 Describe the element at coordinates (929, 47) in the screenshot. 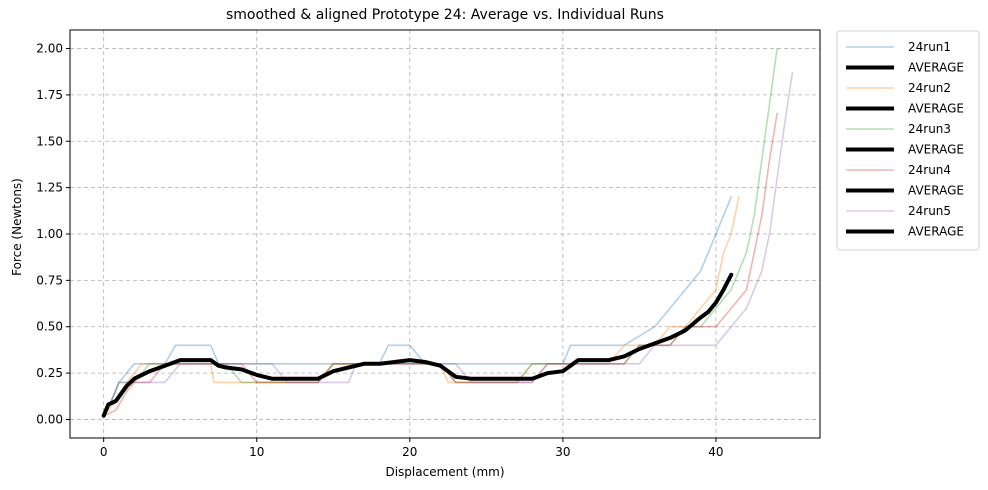

I see `legend-entry-label: 24run1` at that location.